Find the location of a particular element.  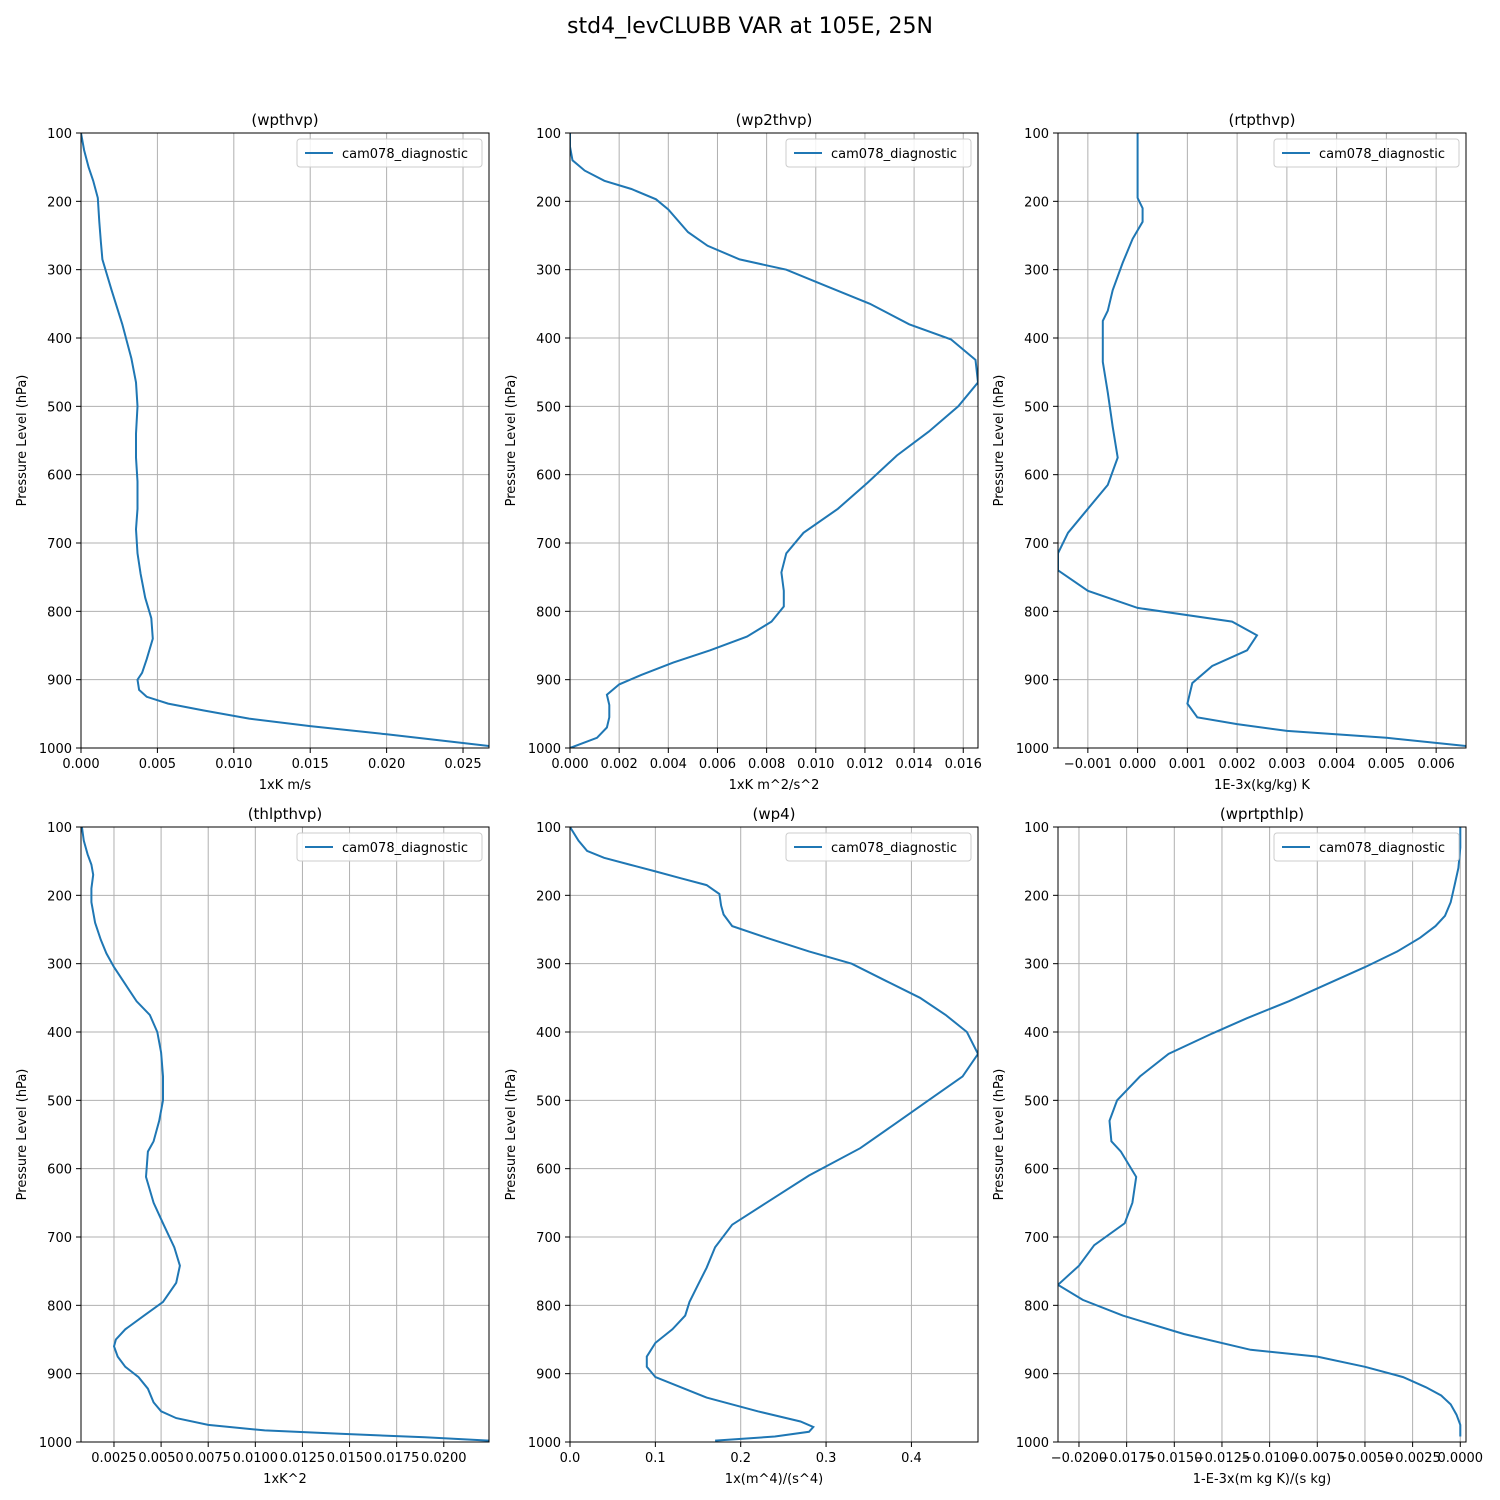

x-axis-label: 1E-3x(kg/kg) K is located at coordinates (1262, 785).